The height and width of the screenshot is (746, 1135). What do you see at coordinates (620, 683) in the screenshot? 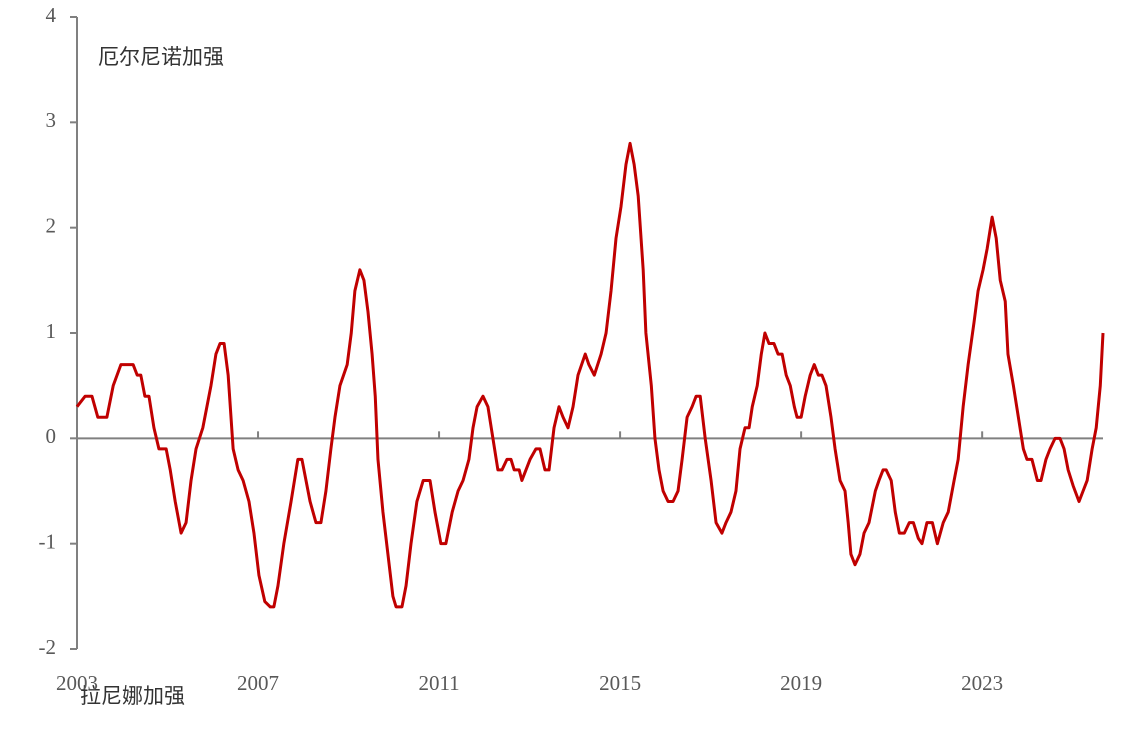
I see `x-tick-label: 2015` at bounding box center [620, 683].